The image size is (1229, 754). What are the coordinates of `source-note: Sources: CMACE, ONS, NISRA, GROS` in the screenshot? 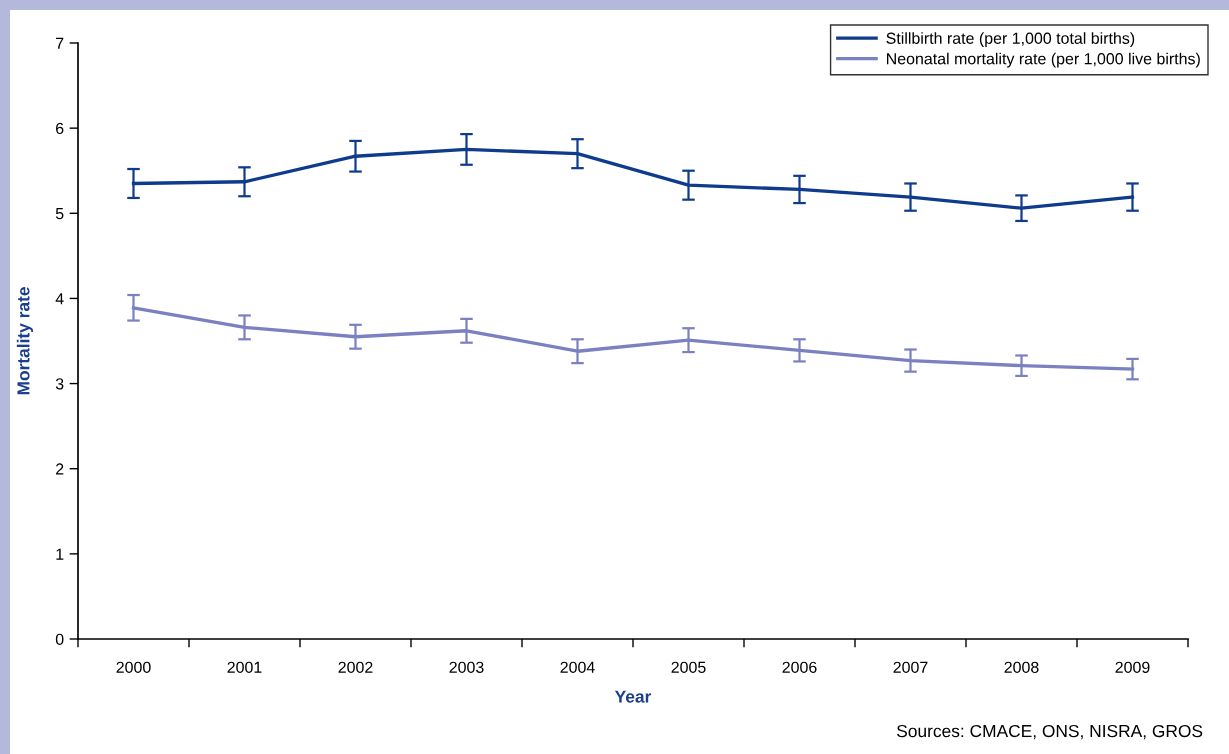 It's located at (1050, 732).